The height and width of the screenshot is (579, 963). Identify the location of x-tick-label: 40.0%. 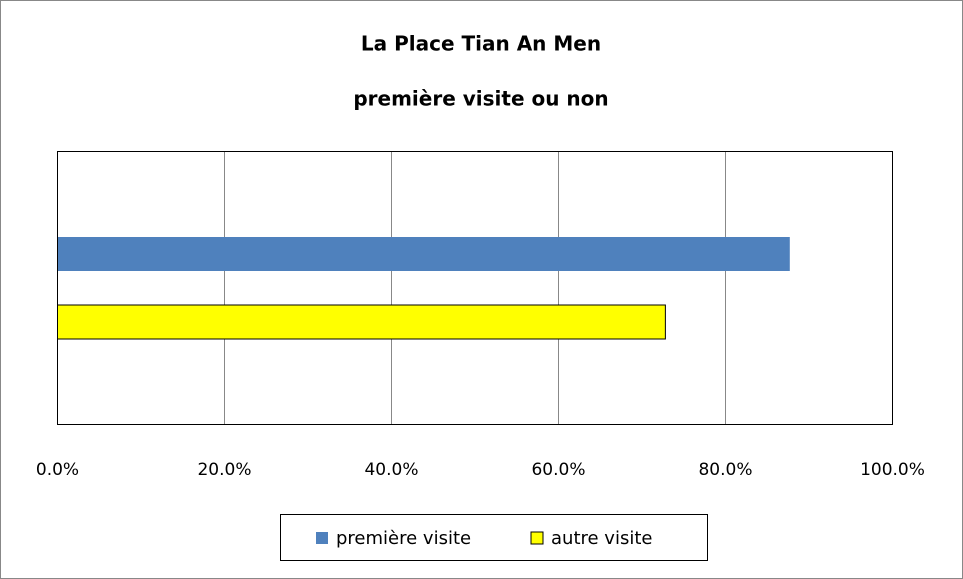
(391, 470).